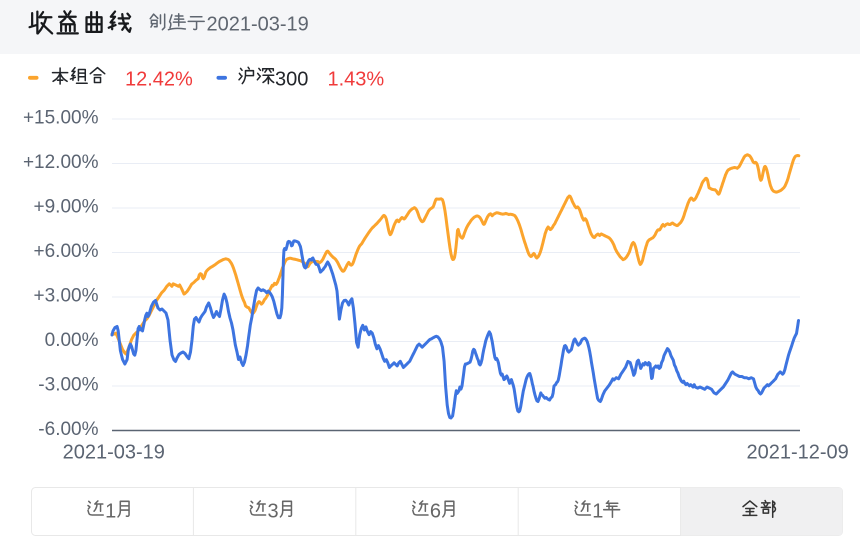  Describe the element at coordinates (66, 207) in the screenshot. I see `svg-text: +9.00%` at that location.